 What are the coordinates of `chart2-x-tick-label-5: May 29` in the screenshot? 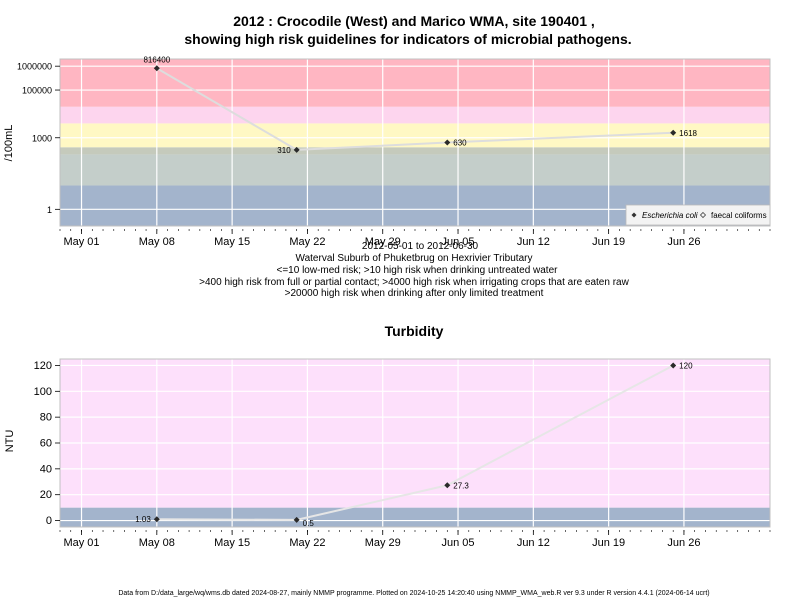 It's located at (383, 543).